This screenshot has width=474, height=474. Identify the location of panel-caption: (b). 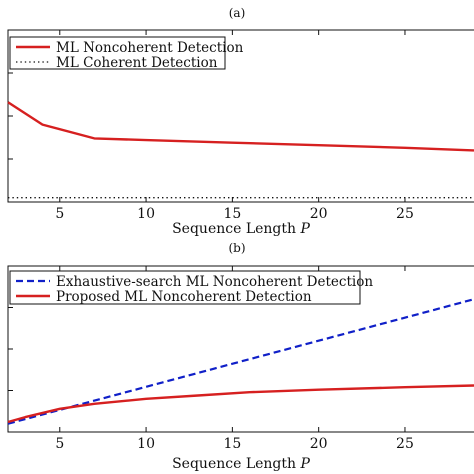
(236, 248).